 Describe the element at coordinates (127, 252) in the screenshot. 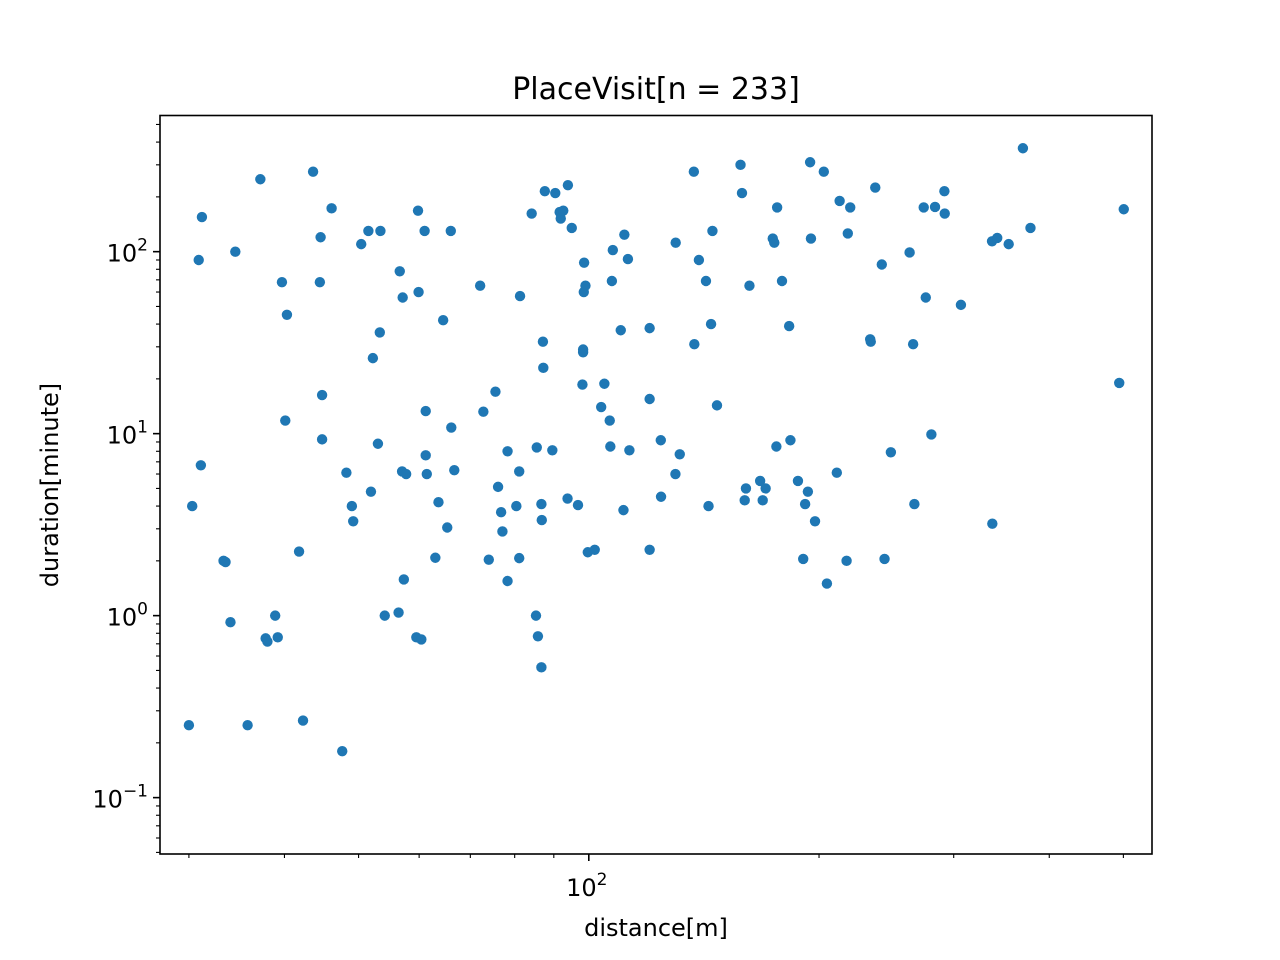

I see `y-tick-label: 10²` at that location.